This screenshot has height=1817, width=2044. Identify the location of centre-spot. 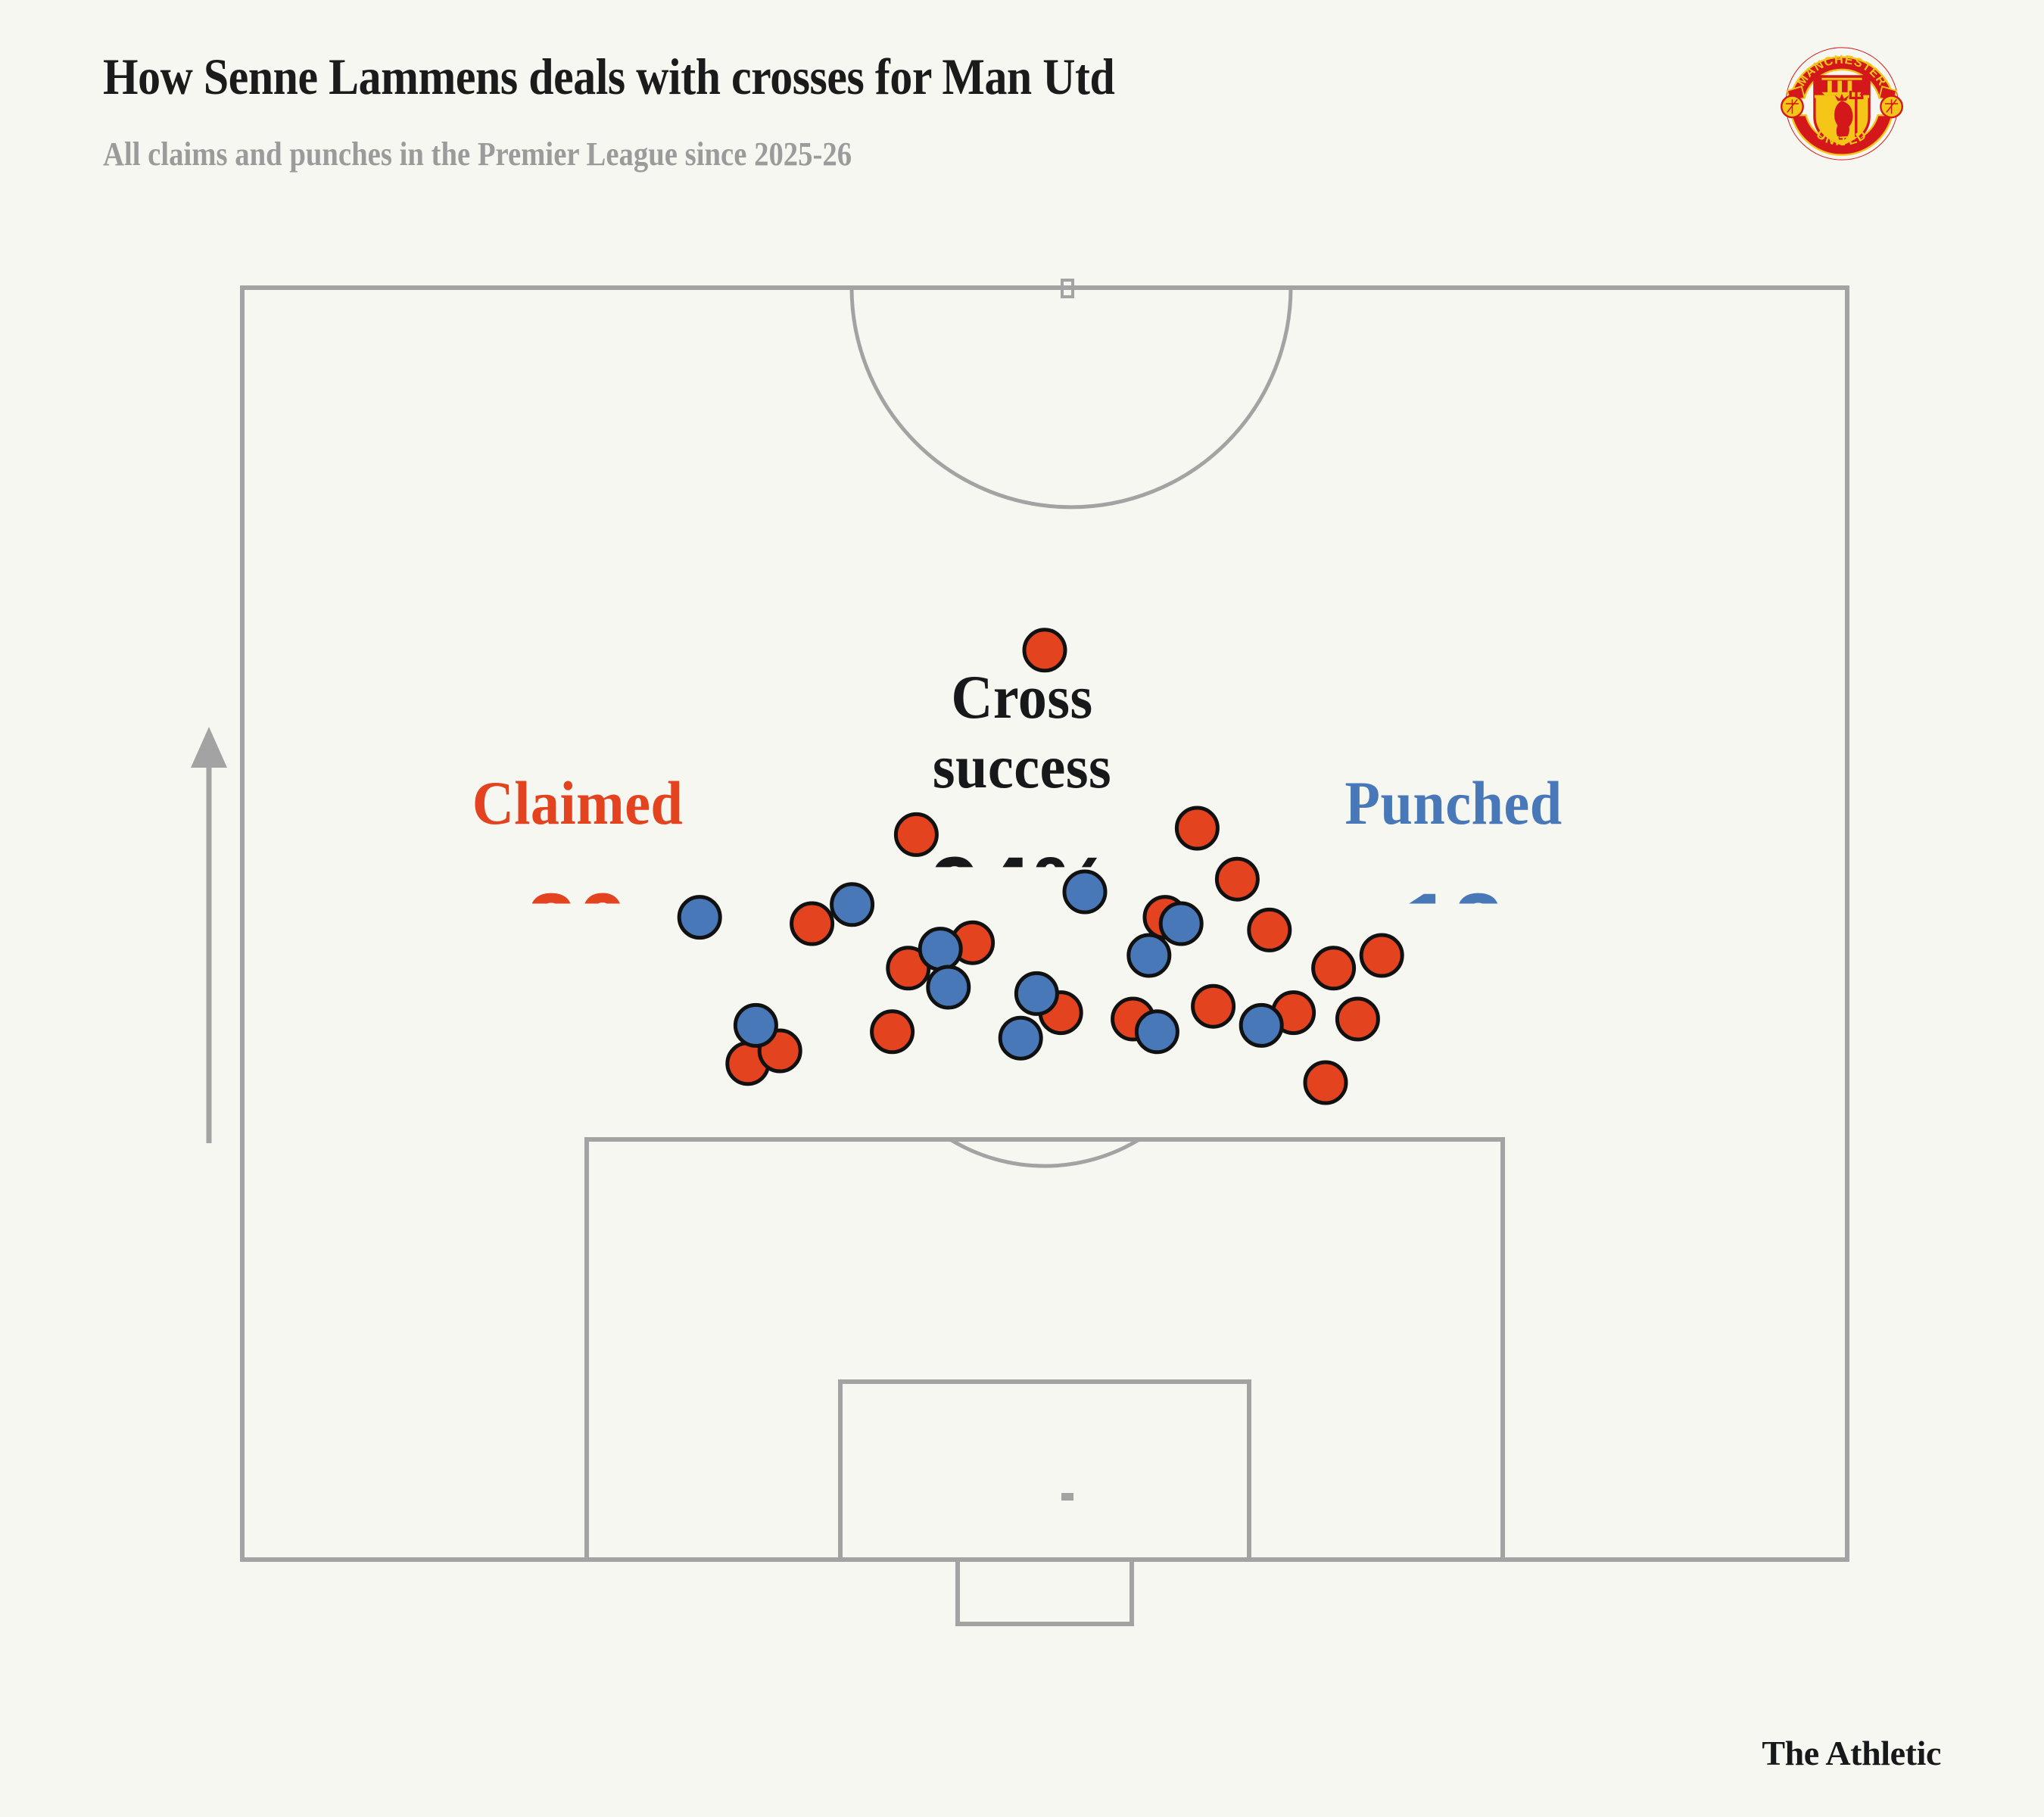
(1067, 288).